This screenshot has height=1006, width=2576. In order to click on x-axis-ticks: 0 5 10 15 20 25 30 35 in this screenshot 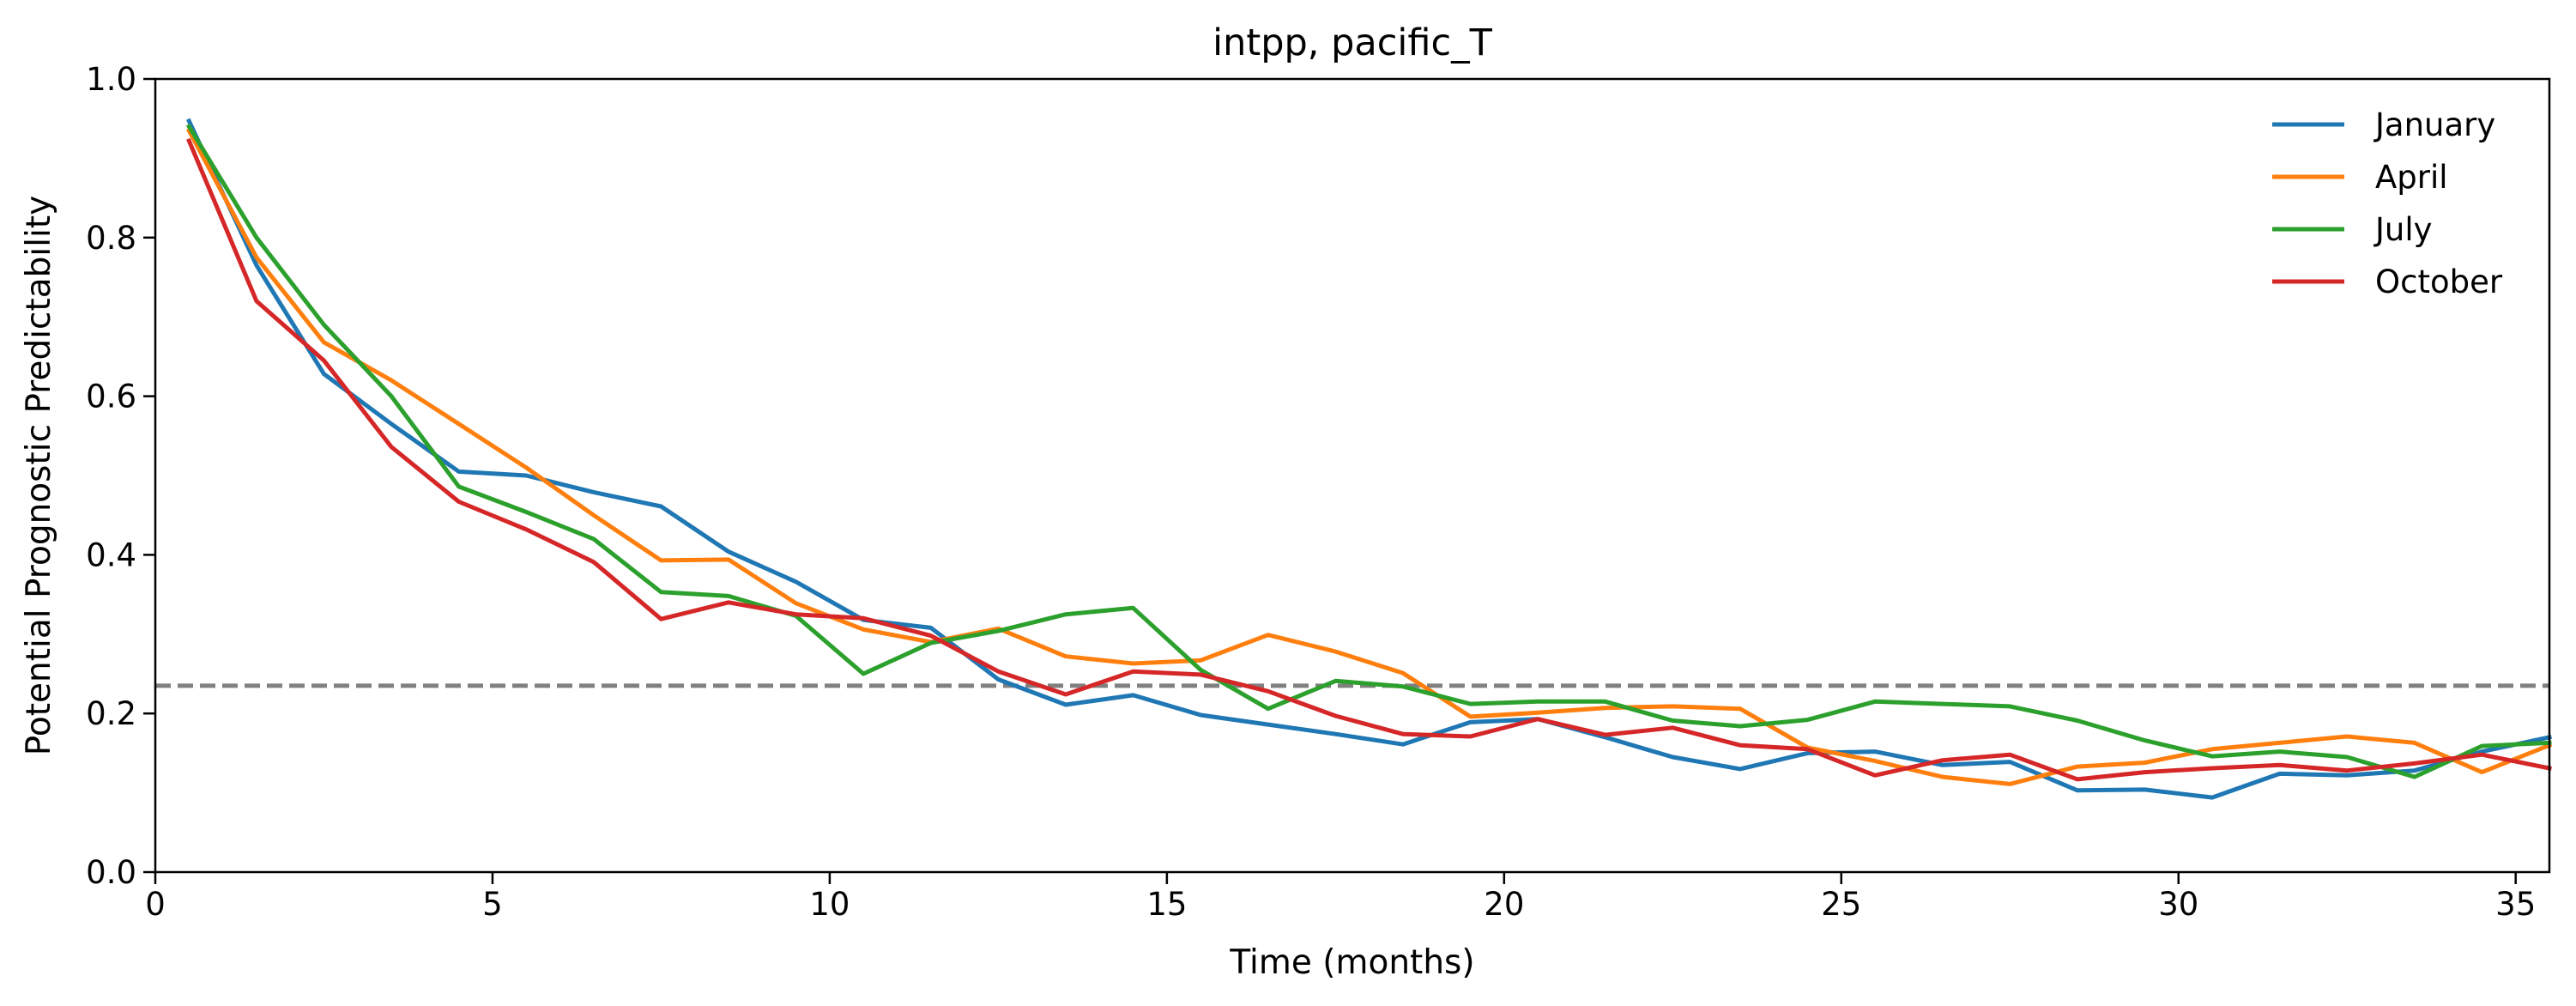, I will do `click(1340, 897)`.